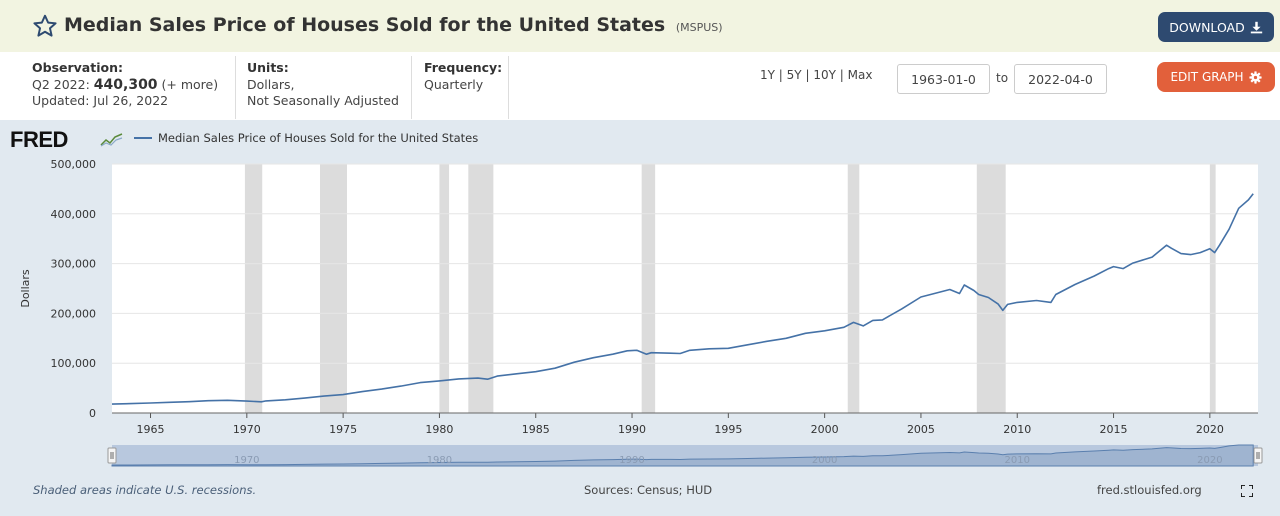 The width and height of the screenshot is (1280, 516). What do you see at coordinates (61, 84) in the screenshot?
I see `observation-period: Q2 2022:` at bounding box center [61, 84].